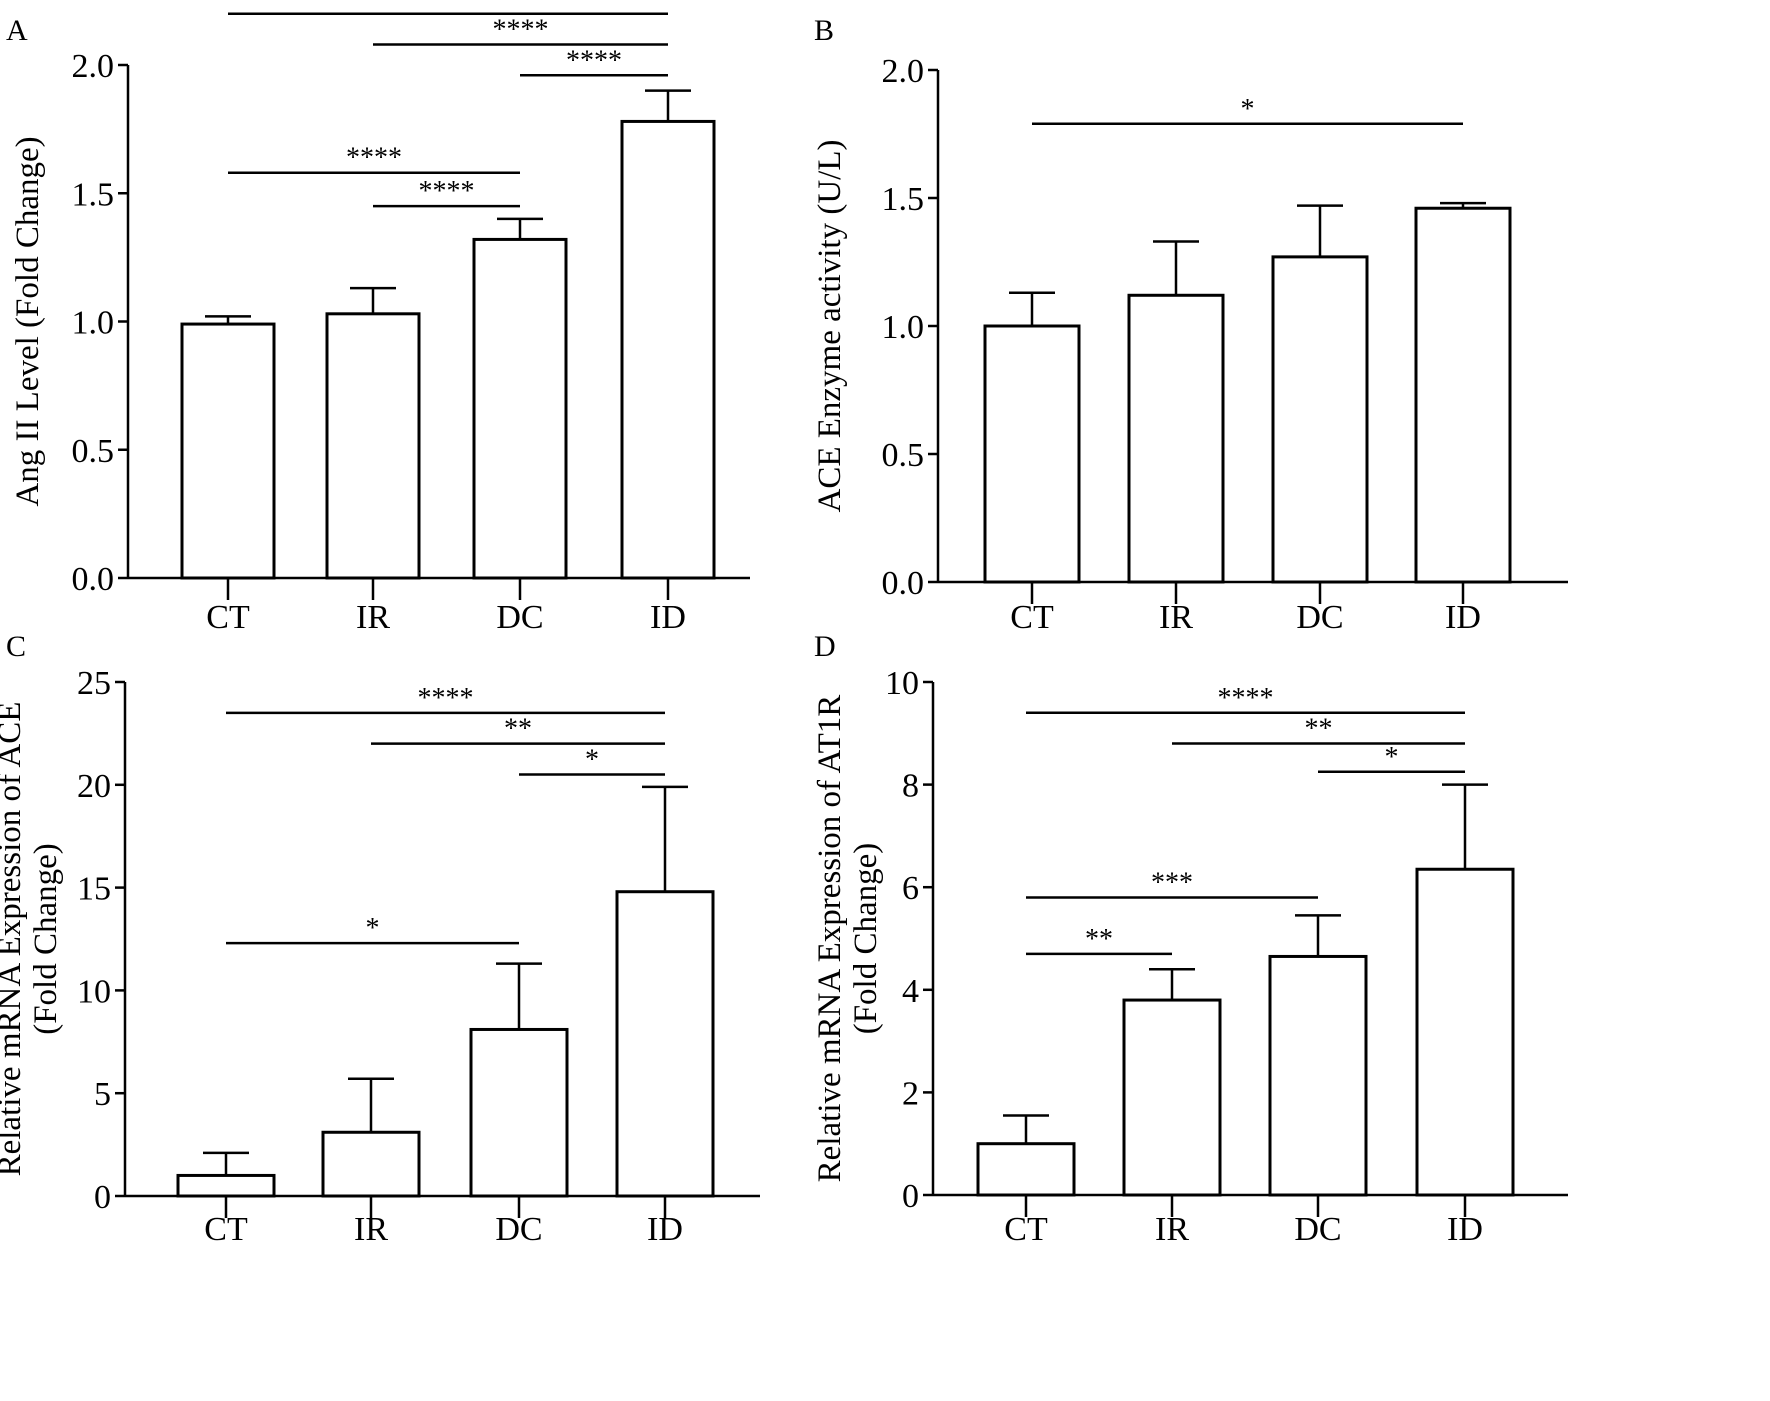 The width and height of the screenshot is (1770, 1401). What do you see at coordinates (102, 1094) in the screenshot?
I see `y-tick-label: 5` at bounding box center [102, 1094].